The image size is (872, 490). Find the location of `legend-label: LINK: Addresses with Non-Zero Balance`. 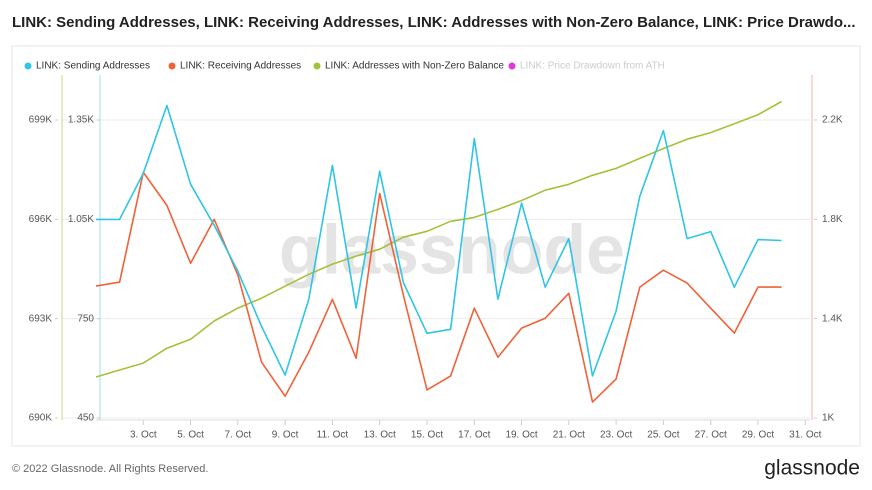

legend-label: LINK: Addresses with Non-Zero Balance is located at coordinates (414, 66).